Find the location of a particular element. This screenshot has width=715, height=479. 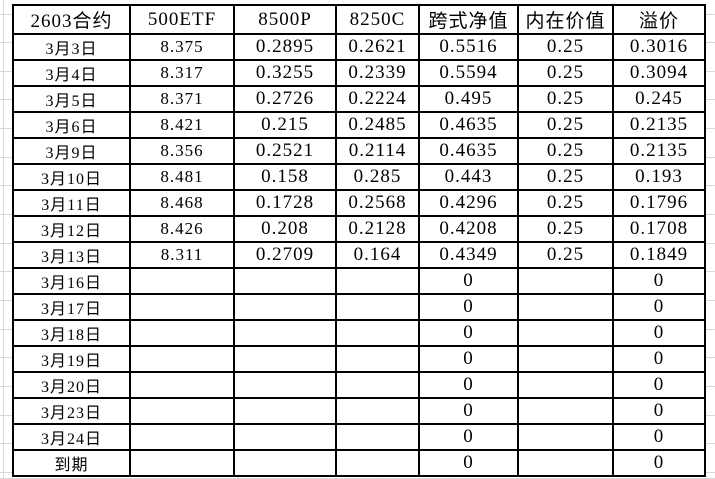

value-cell: 0.5594 is located at coordinates (468, 73).